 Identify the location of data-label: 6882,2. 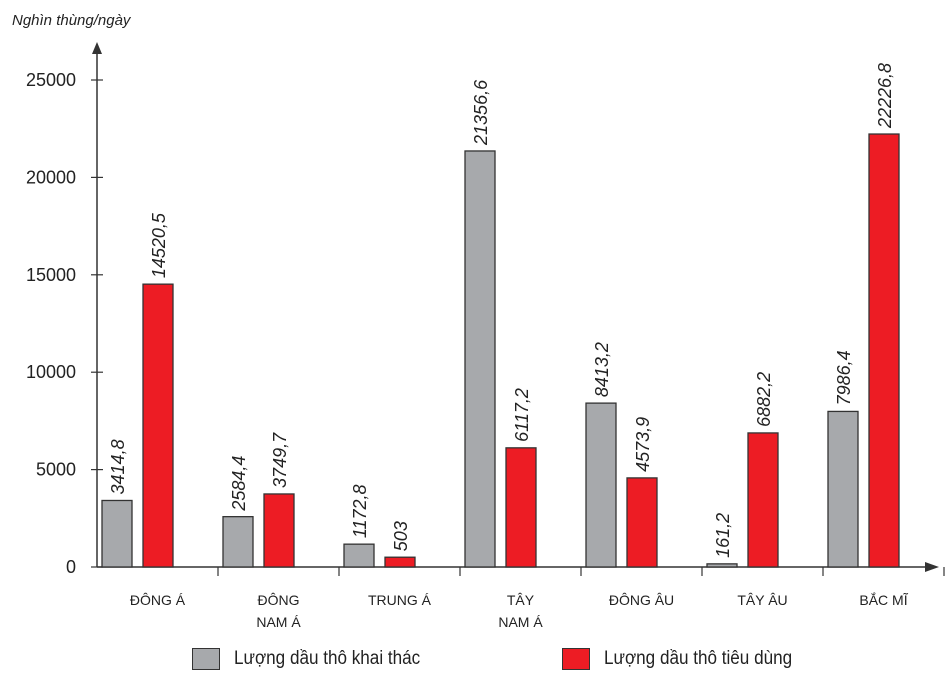
(764, 399).